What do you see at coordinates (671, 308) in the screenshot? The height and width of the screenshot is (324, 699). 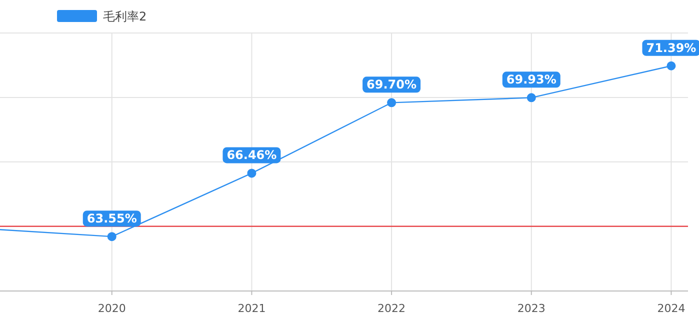 I see `x-tick-label: 2024` at bounding box center [671, 308].